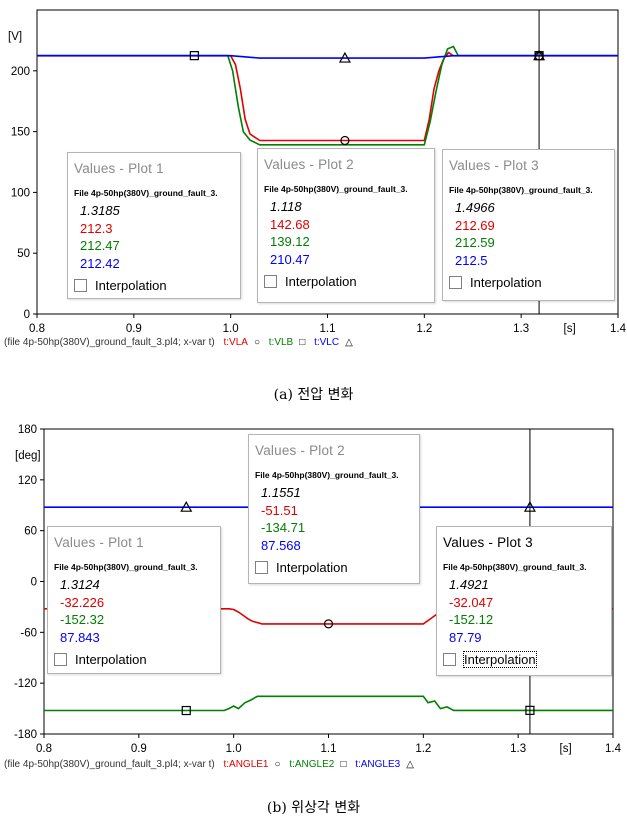  Describe the element at coordinates (27, 481) in the screenshot. I see `chart-b-ytick-label: 120` at that location.